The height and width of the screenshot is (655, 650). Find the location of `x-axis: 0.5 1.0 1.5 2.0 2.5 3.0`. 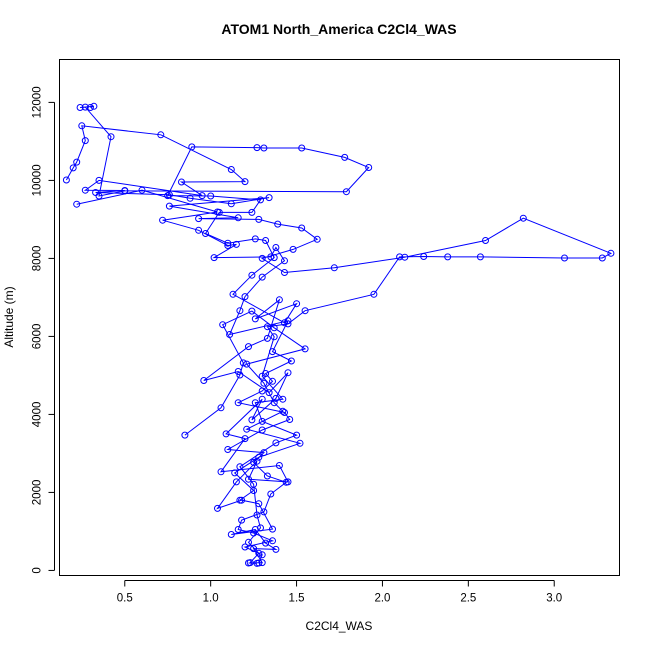

x-axis: 0.5 1.0 1.5 2.0 2.5 3.0 is located at coordinates (339, 592).